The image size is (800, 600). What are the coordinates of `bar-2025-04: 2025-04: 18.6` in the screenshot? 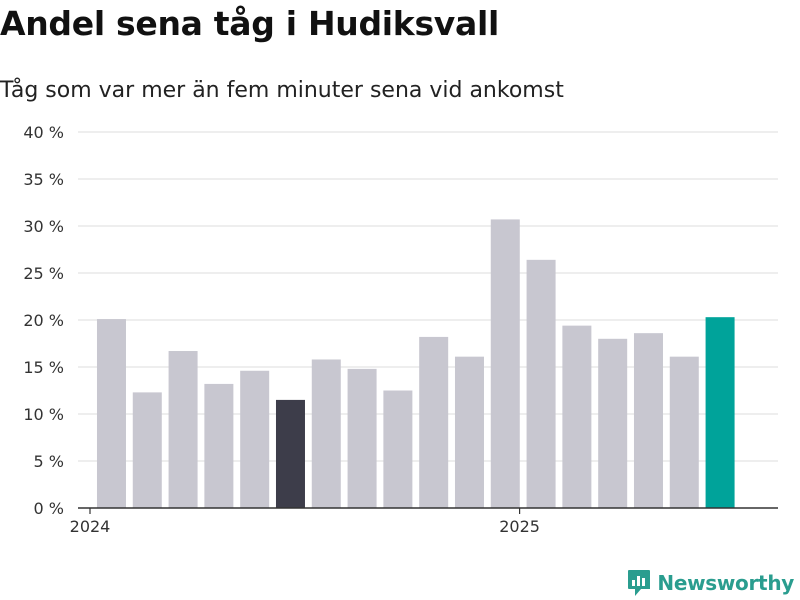 It's located at (648, 420).